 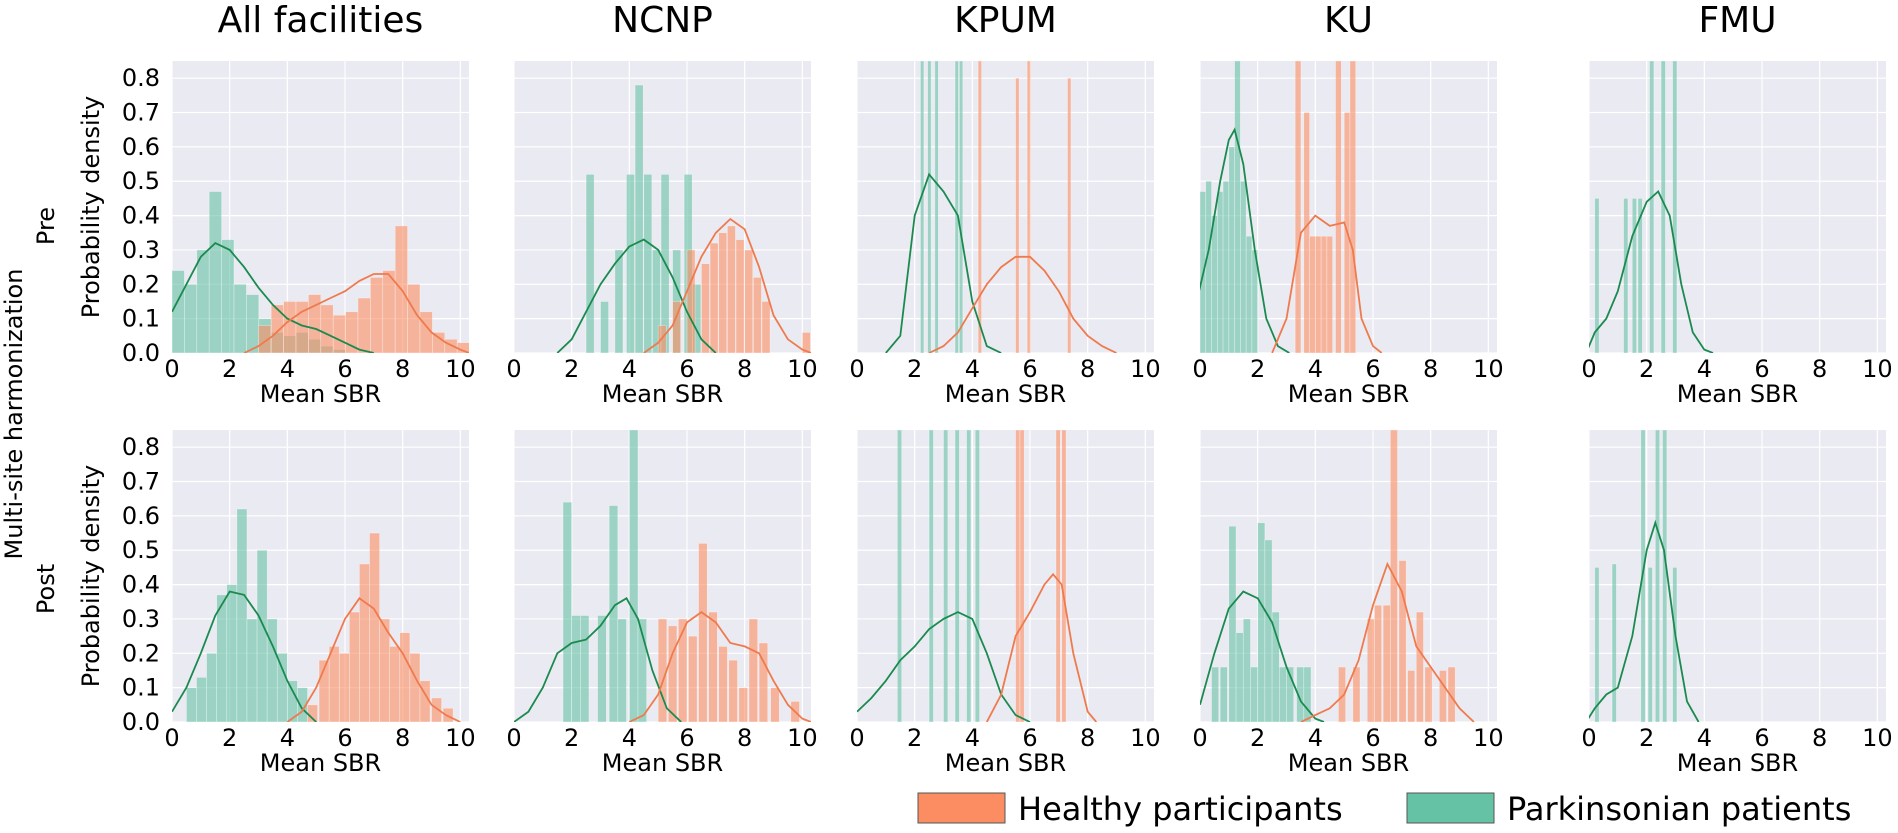 What do you see at coordinates (1737, 603) in the screenshot?
I see `panel-post-fmu: 0 2 4 6 8 10 Mean SBR` at bounding box center [1737, 603].